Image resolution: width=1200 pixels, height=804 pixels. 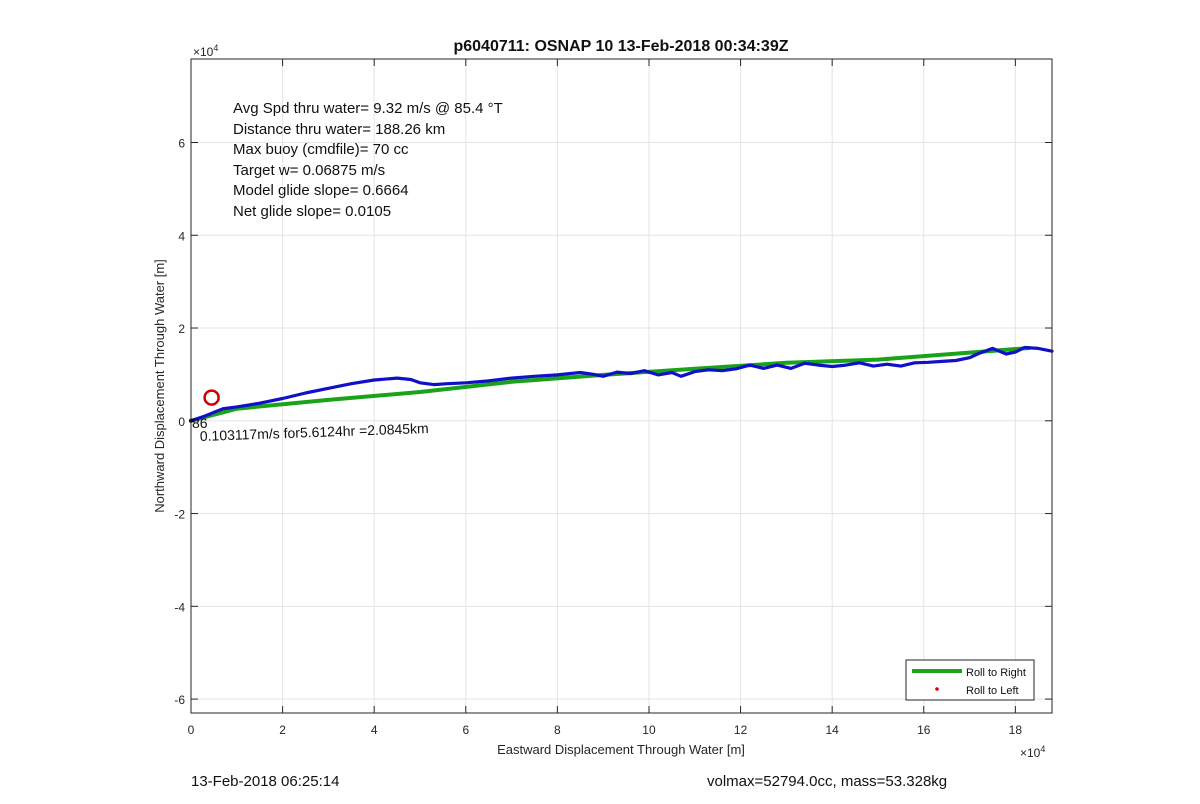 I want to click on y-tick-label: -4, so click(x=179, y=607).